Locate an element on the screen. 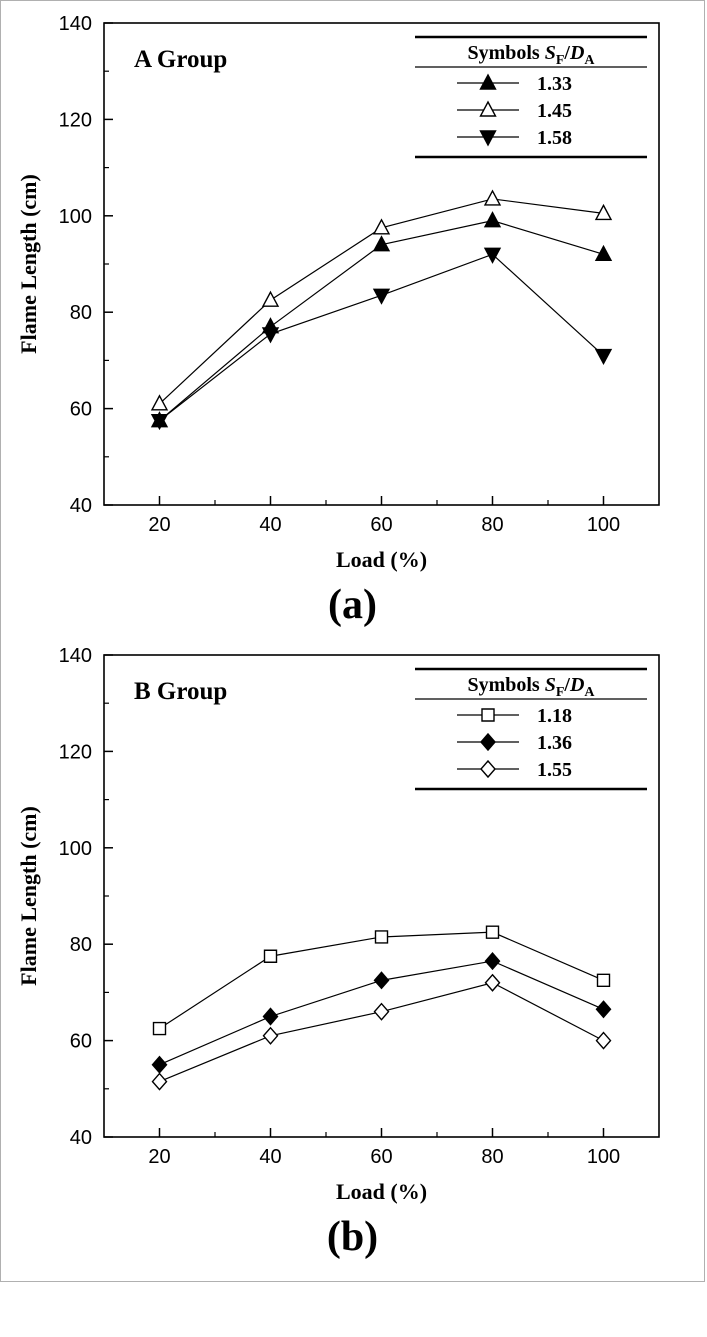 Image resolution: width=707 pixels, height=1337 pixels. legend-entry-label: 1.45 is located at coordinates (554, 111).